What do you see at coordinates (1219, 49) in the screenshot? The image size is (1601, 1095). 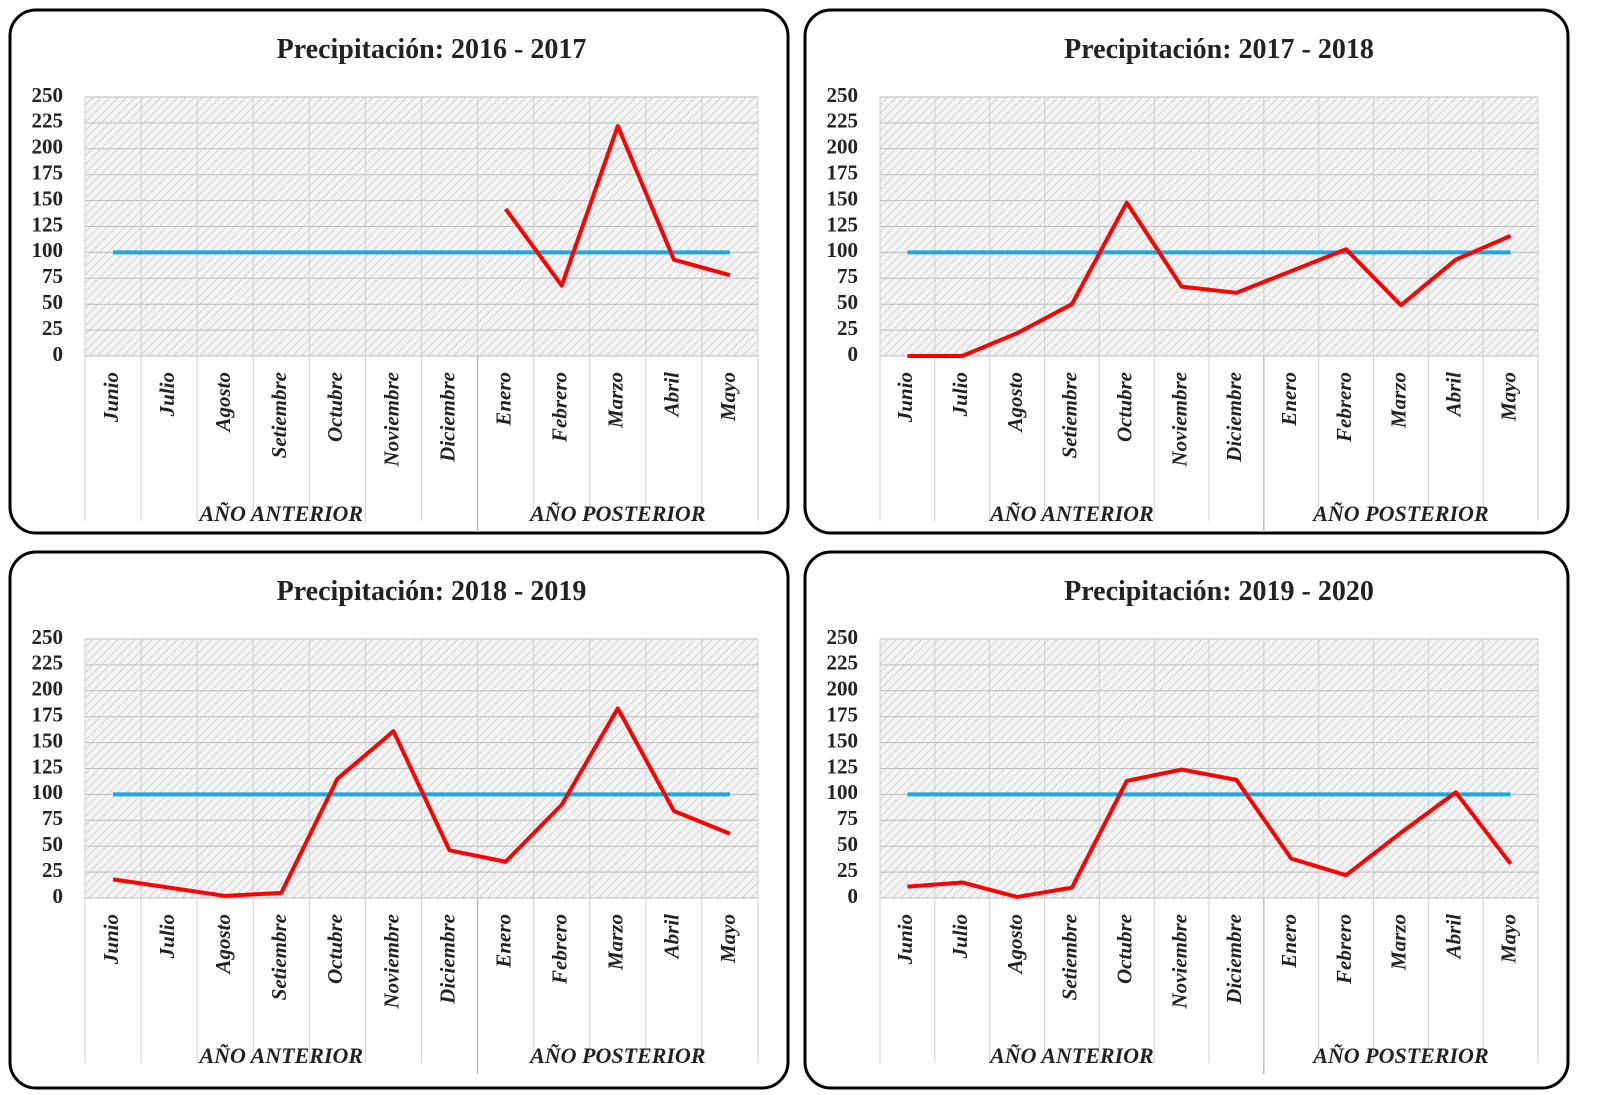 I see `chart-title: Precipitación: 2017 - 2018` at bounding box center [1219, 49].